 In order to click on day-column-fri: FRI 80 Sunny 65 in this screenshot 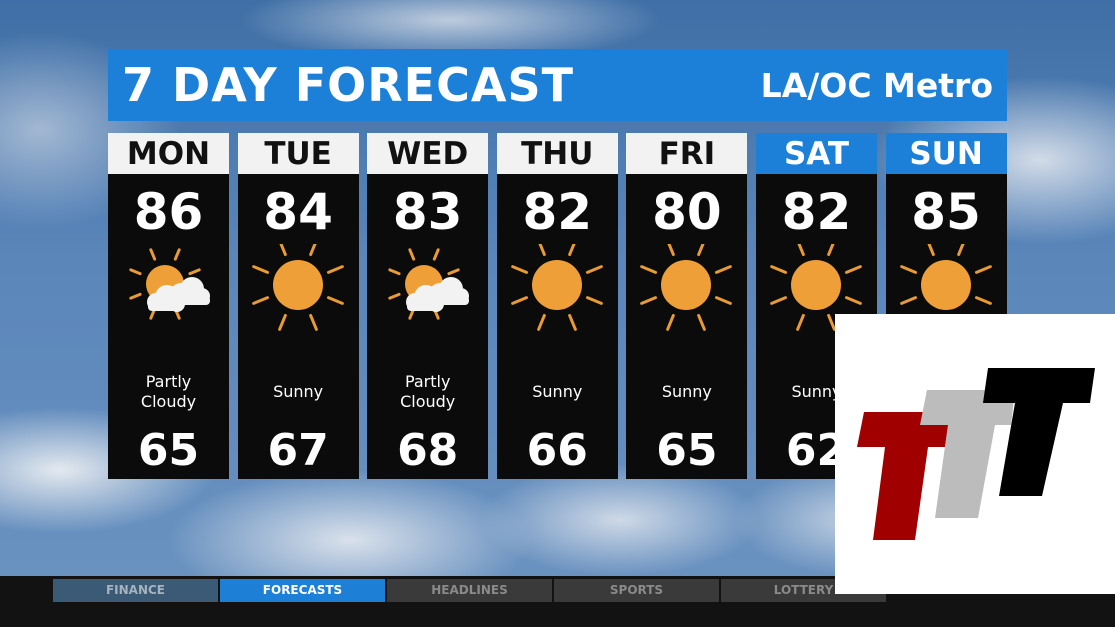, I will do `click(687, 306)`.